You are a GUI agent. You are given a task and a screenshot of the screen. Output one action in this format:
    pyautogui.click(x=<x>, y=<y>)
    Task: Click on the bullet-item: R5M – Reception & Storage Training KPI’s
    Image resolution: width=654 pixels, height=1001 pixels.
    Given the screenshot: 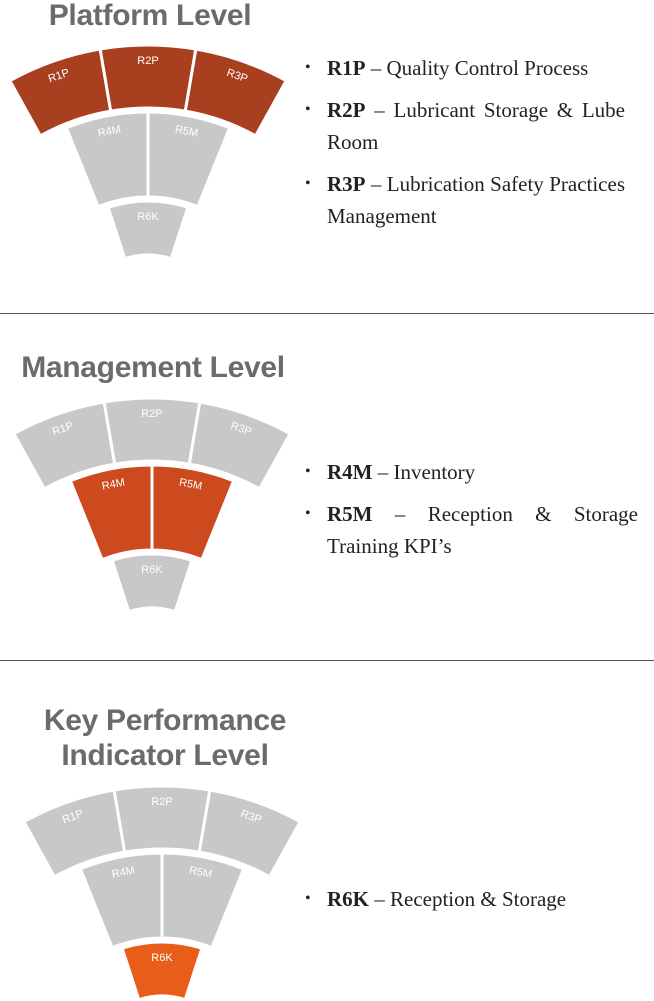 What is the action you would take?
    pyautogui.click(x=471, y=530)
    